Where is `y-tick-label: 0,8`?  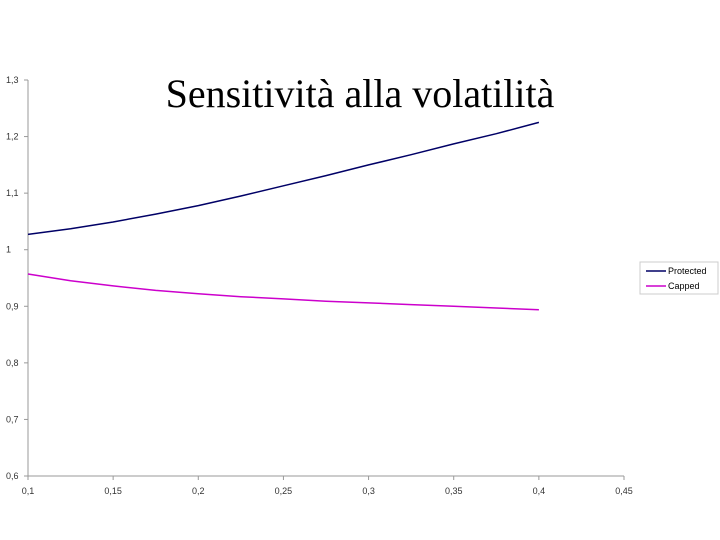
y-tick-label: 0,8 is located at coordinates (12, 363).